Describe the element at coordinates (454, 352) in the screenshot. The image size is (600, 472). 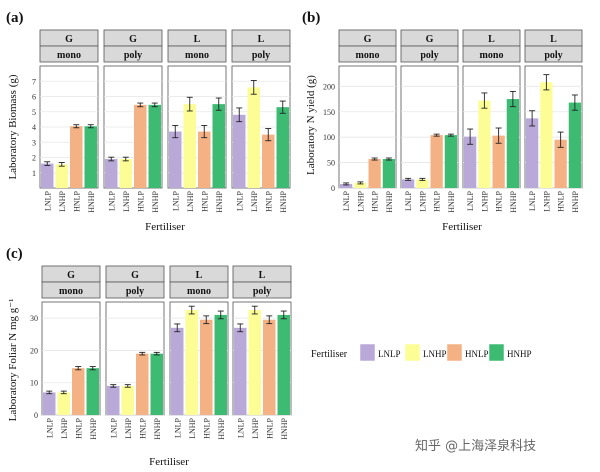
I see `legend-swatch-HNLP` at that location.